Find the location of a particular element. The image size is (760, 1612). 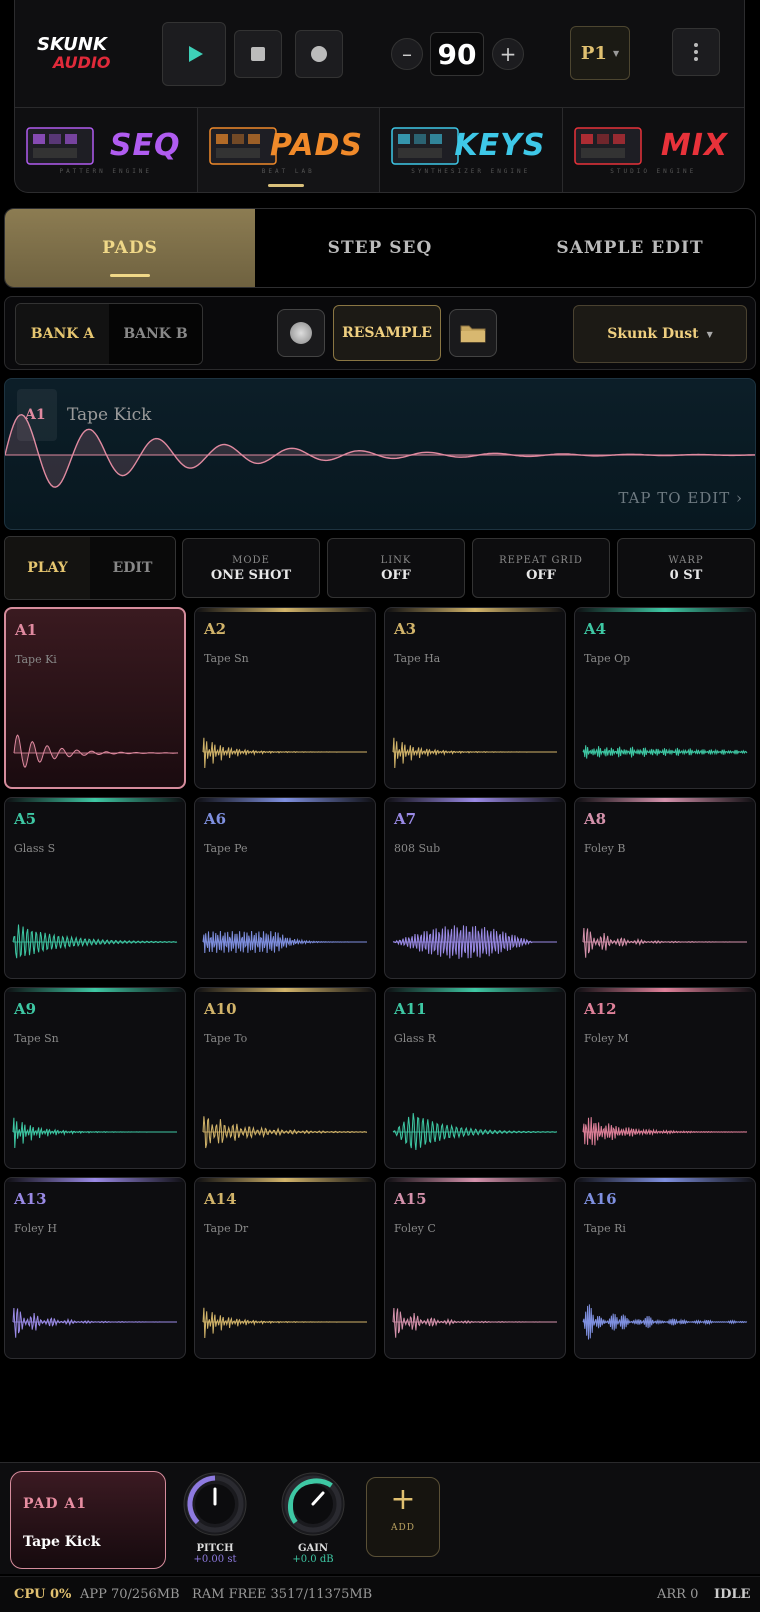

module-title: MIX is located at coordinates (694, 145).